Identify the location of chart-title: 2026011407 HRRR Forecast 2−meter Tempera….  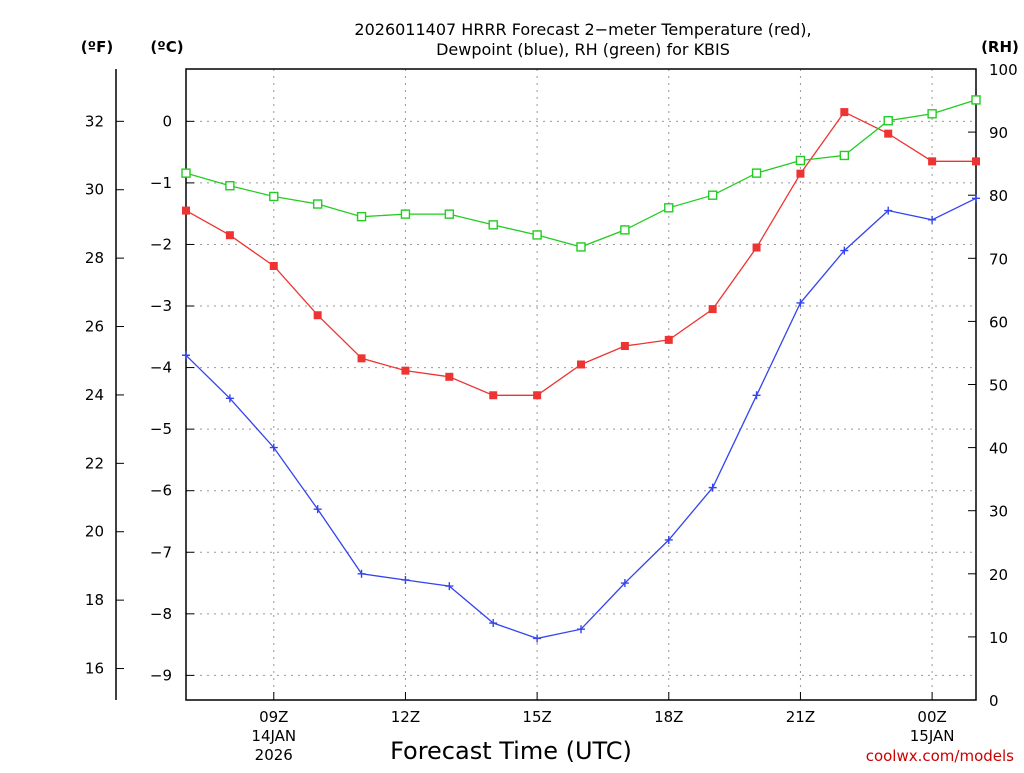
(582, 29).